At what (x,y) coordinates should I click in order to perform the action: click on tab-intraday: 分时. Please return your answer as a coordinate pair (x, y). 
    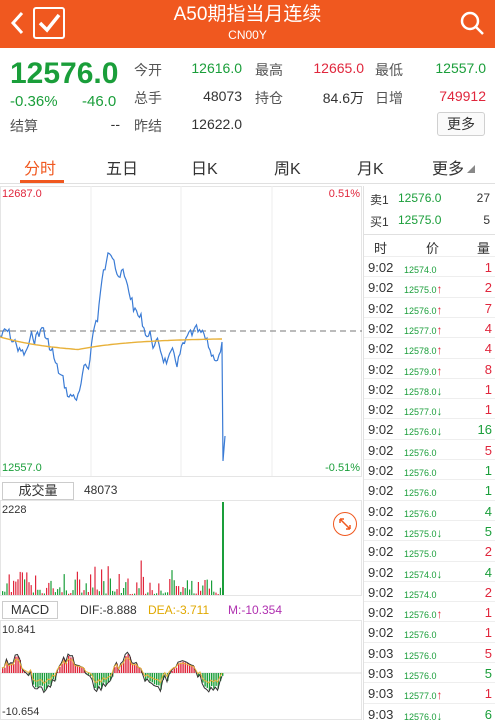
    Looking at the image, I should click on (40, 169).